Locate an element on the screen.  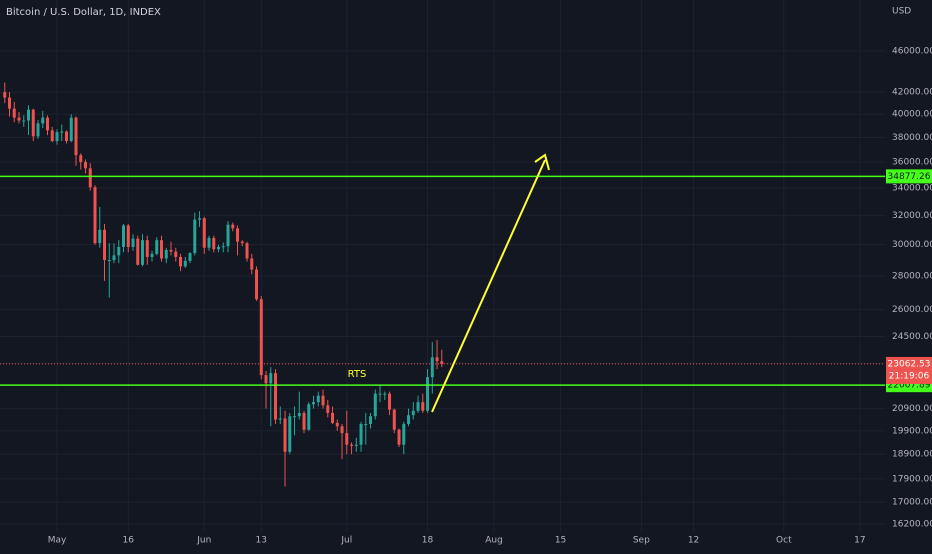
y-tick-label: 24500.00 is located at coordinates (912, 337).